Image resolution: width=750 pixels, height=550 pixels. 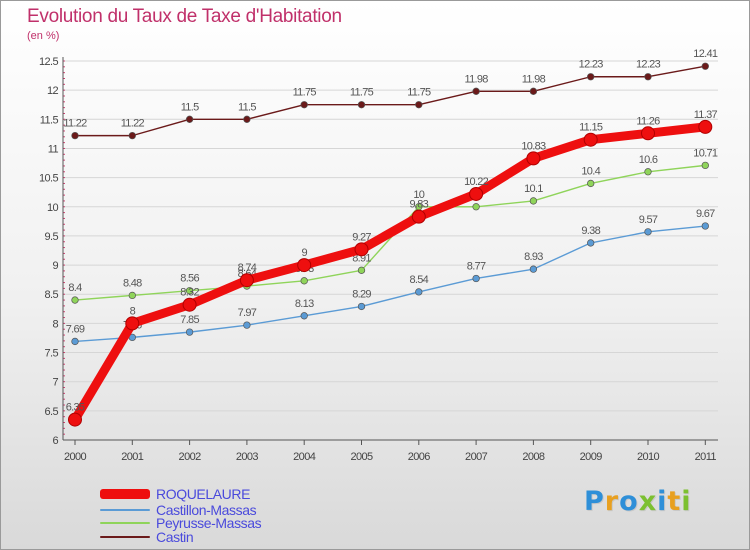 What do you see at coordinates (133, 311) in the screenshot?
I see `data-label: 8` at bounding box center [133, 311].